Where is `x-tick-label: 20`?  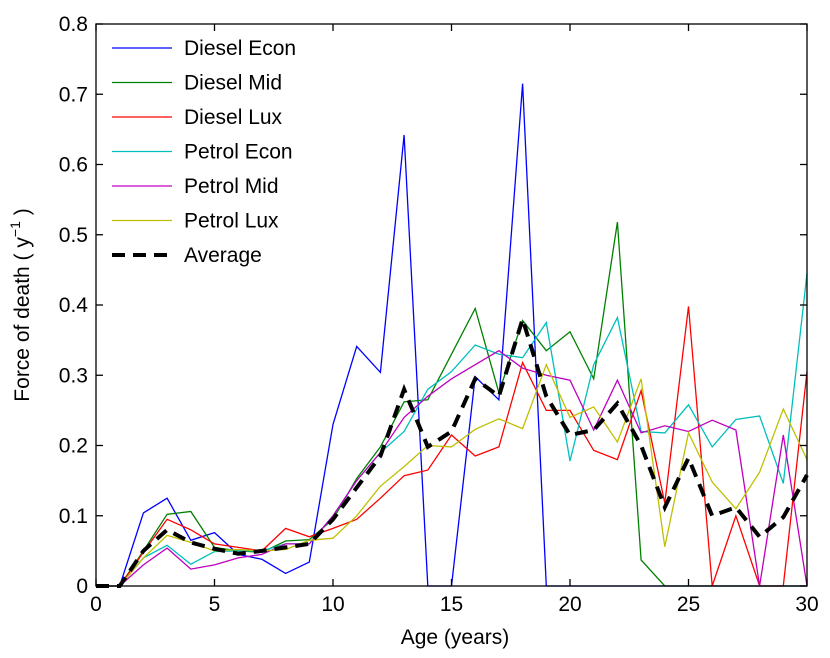 x-tick-label: 20 is located at coordinates (569, 604).